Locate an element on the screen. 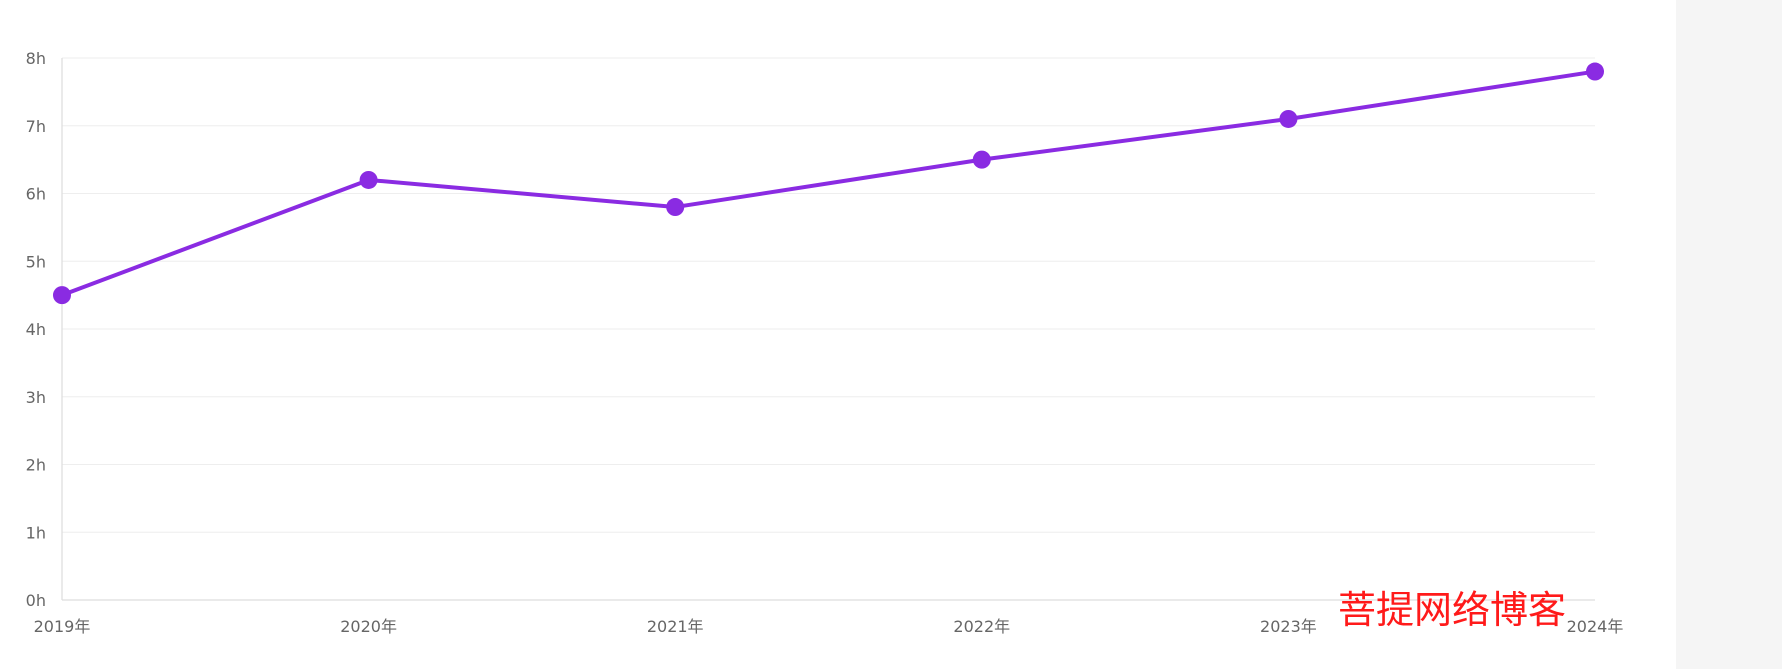 Image resolution: width=1782 pixels, height=669 pixels. y-tick-labels: 0h 1h 2h 3h 4h 5h 6h 7h 8h is located at coordinates (36, 329).